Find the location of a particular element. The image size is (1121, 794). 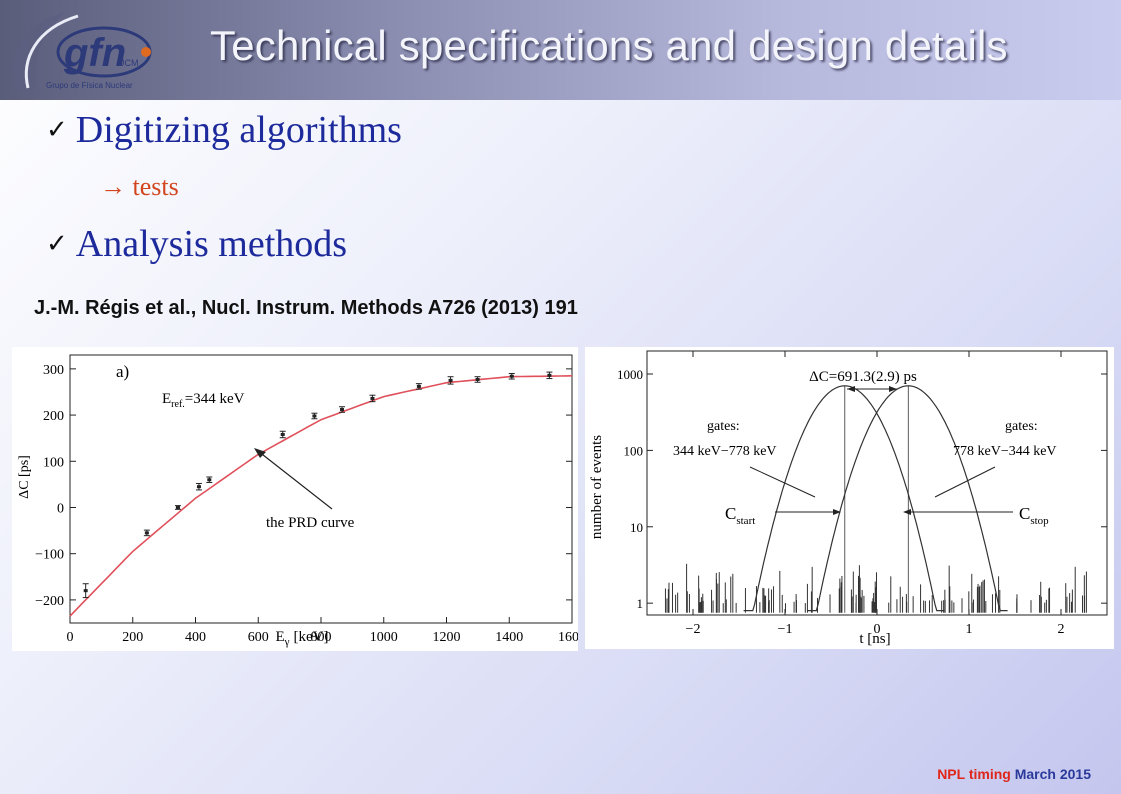

x-axis-label: Eγ [keV] is located at coordinates (301, 638).